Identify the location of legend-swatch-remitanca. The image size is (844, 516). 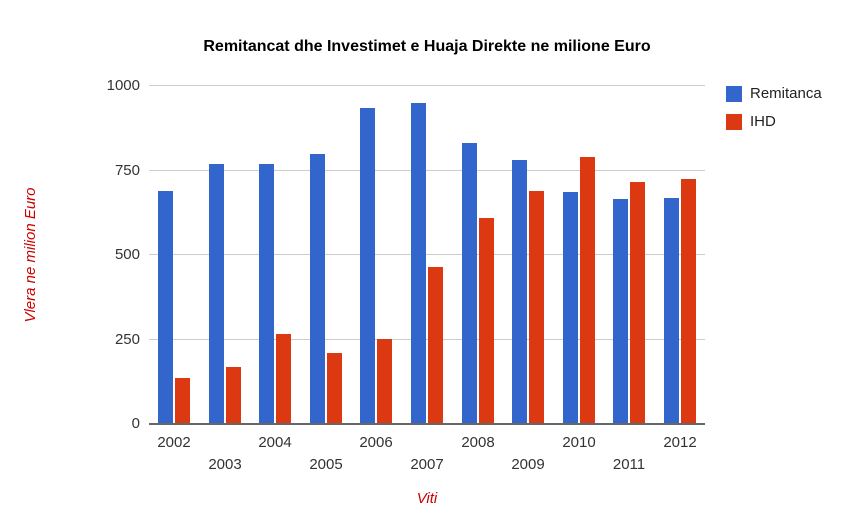
(734, 93).